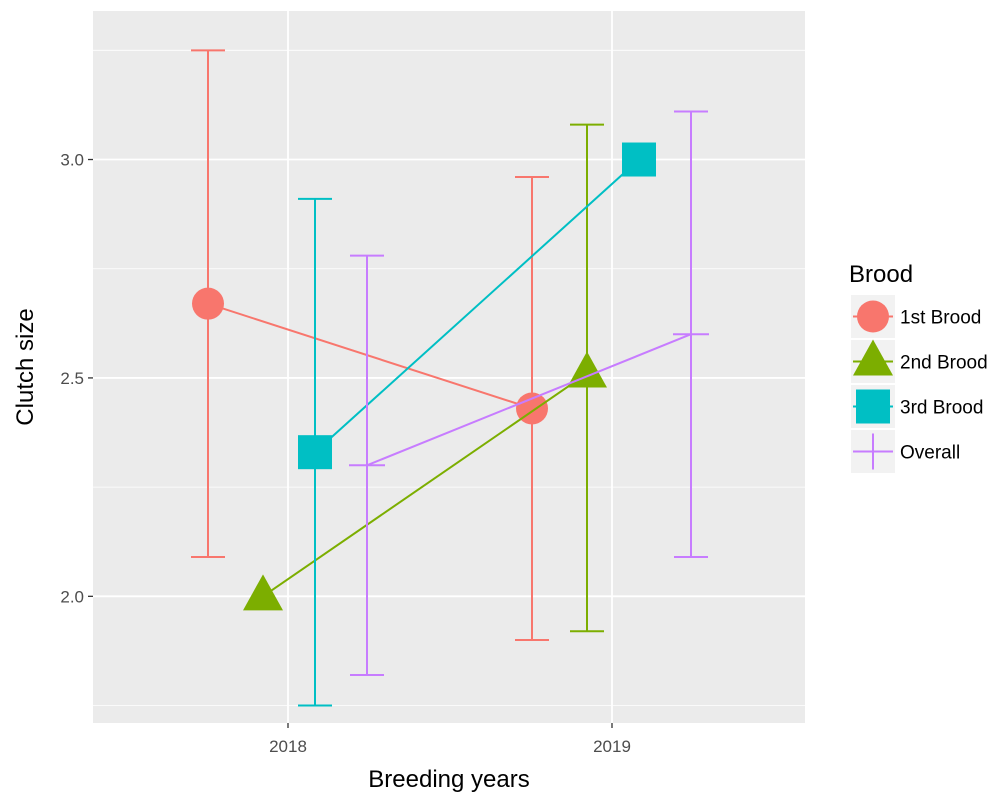 This screenshot has width=1008, height=794. I want to click on y-tick-label: 2.5, so click(72, 378).